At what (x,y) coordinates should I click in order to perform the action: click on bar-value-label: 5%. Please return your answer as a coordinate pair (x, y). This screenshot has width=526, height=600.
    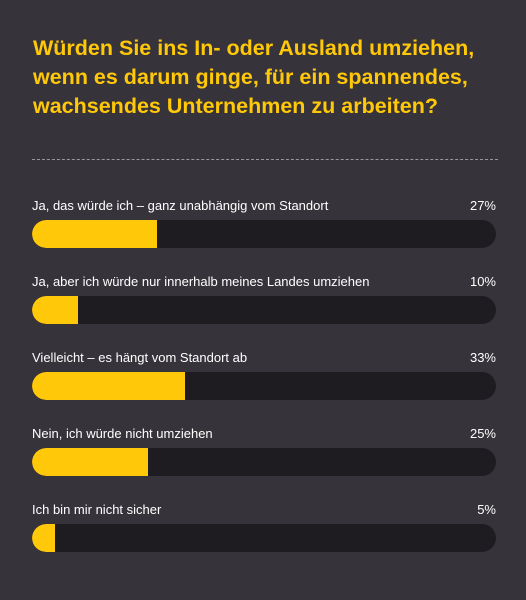
    Looking at the image, I should click on (486, 509).